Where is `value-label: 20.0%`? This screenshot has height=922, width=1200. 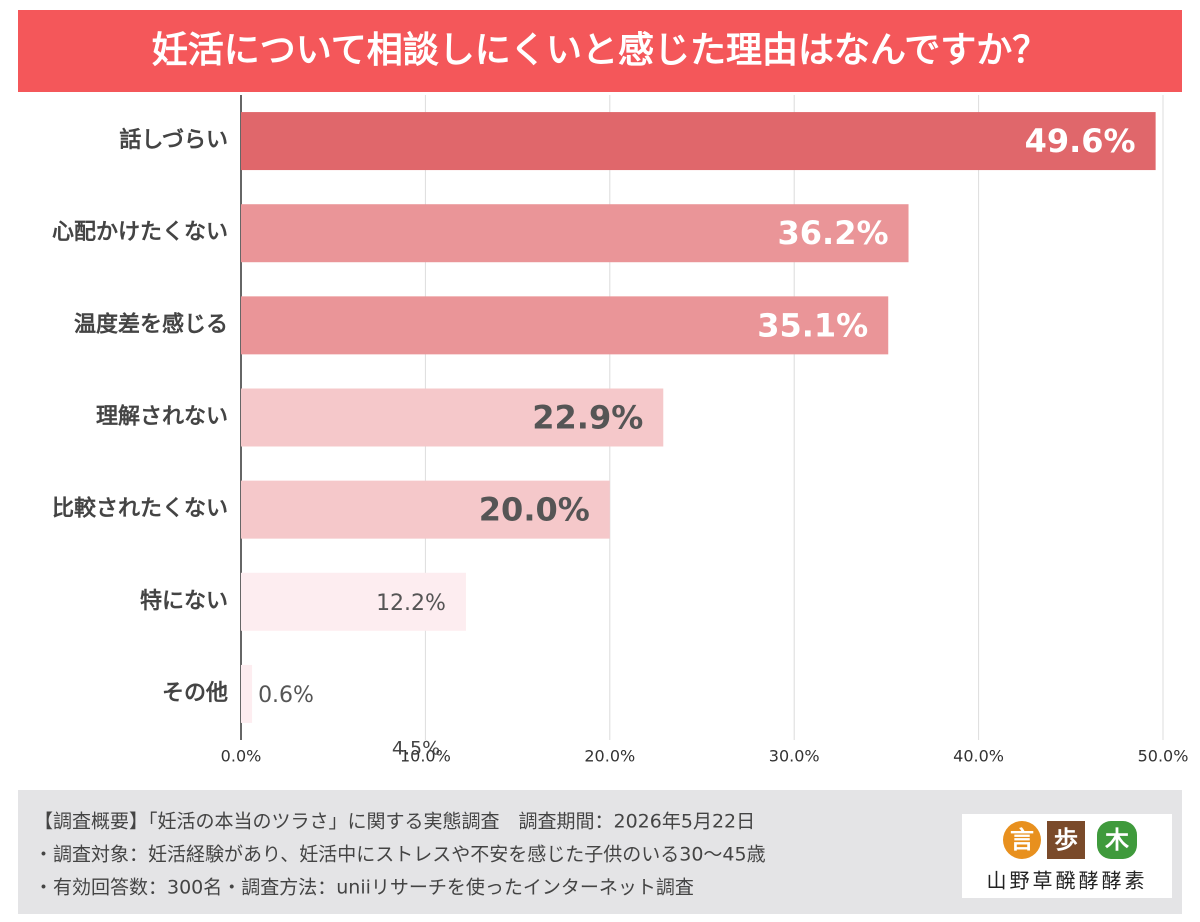
value-label: 20.0% is located at coordinates (534, 510).